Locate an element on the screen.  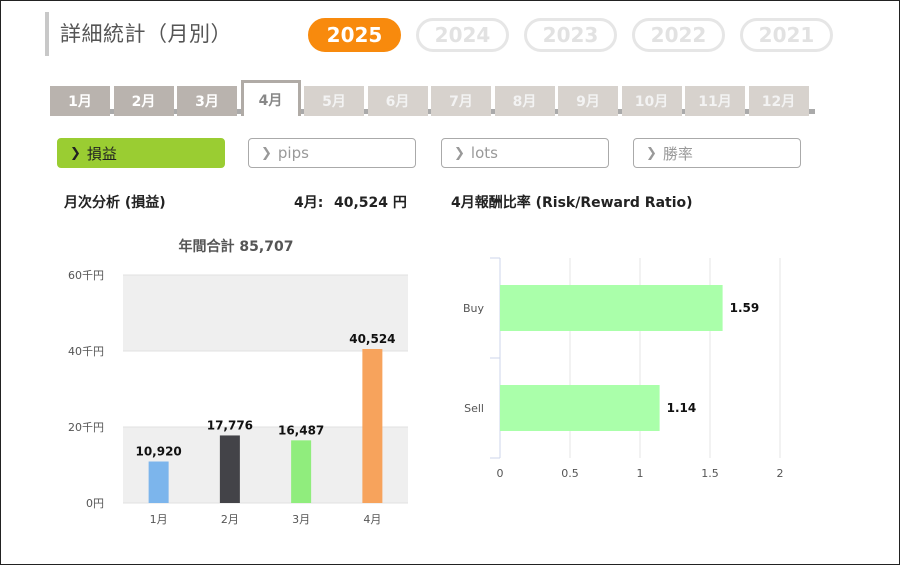
metric-button-label: 勝率 is located at coordinates (677, 153).